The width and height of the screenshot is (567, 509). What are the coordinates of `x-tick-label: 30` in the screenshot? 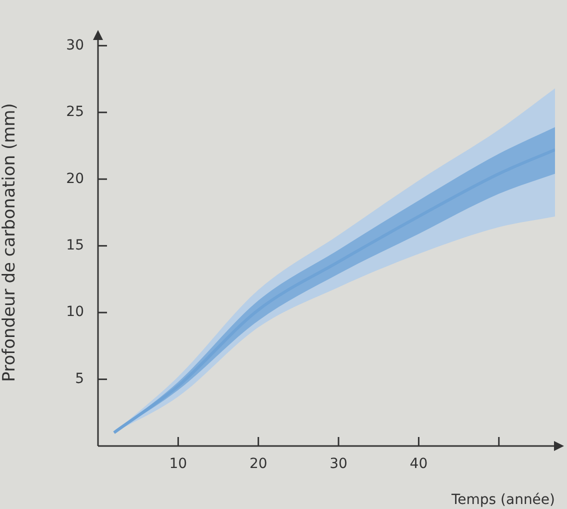 It's located at (339, 464).